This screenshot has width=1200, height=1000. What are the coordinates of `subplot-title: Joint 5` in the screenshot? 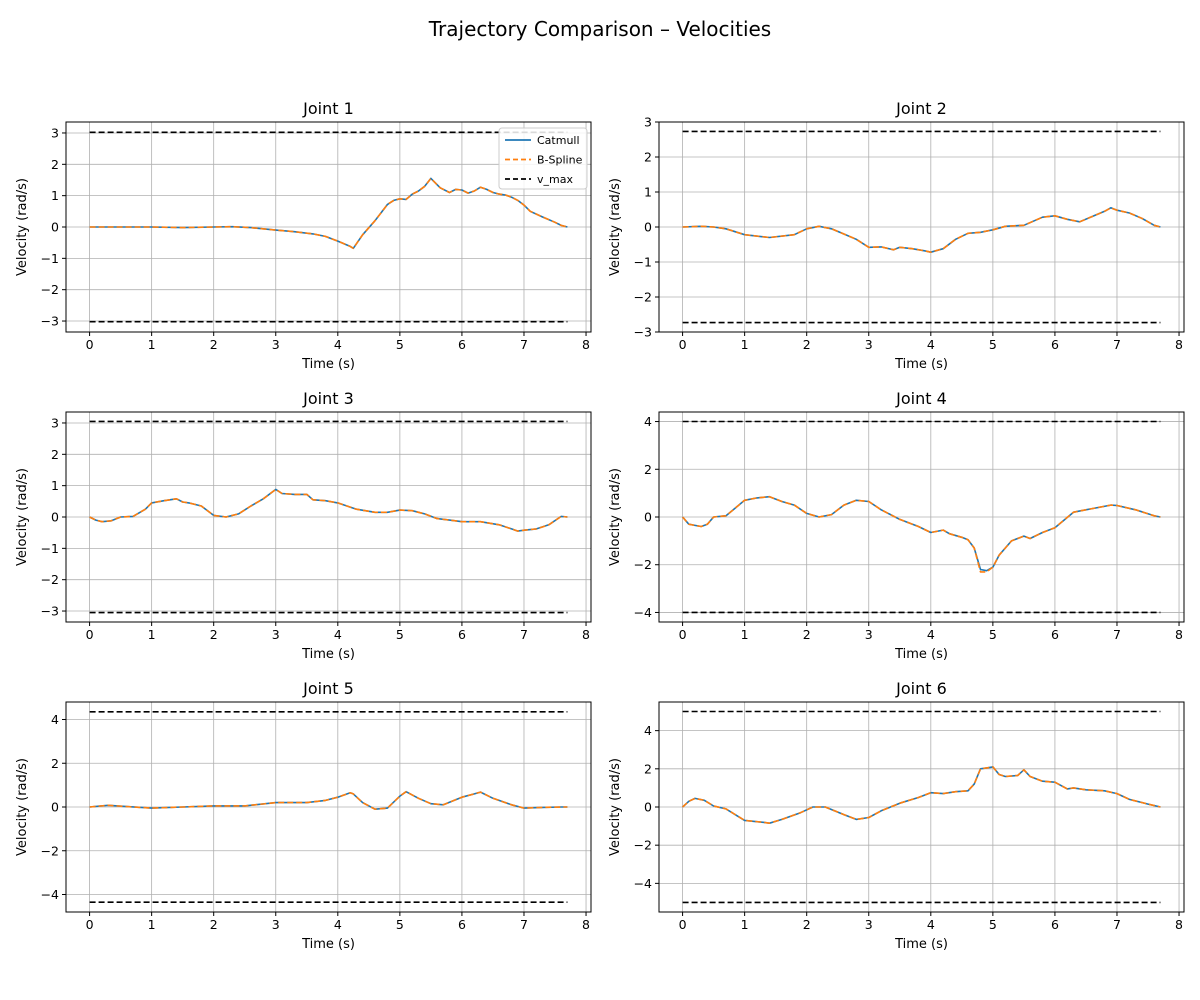 It's located at (328, 688).